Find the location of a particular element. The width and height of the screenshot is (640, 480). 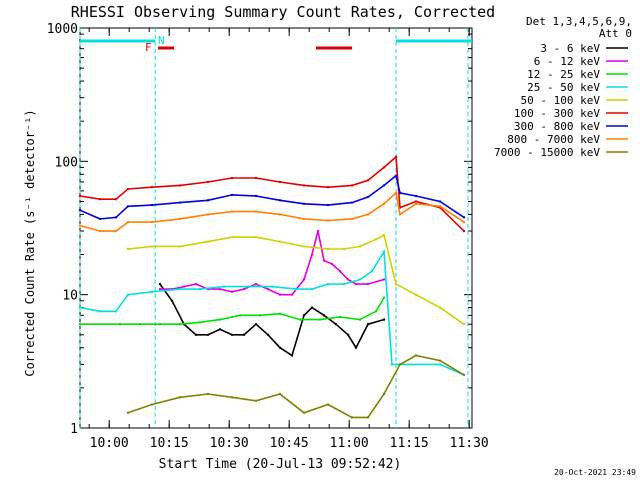

legend-title-line2: Att 0 is located at coordinates (615, 33).